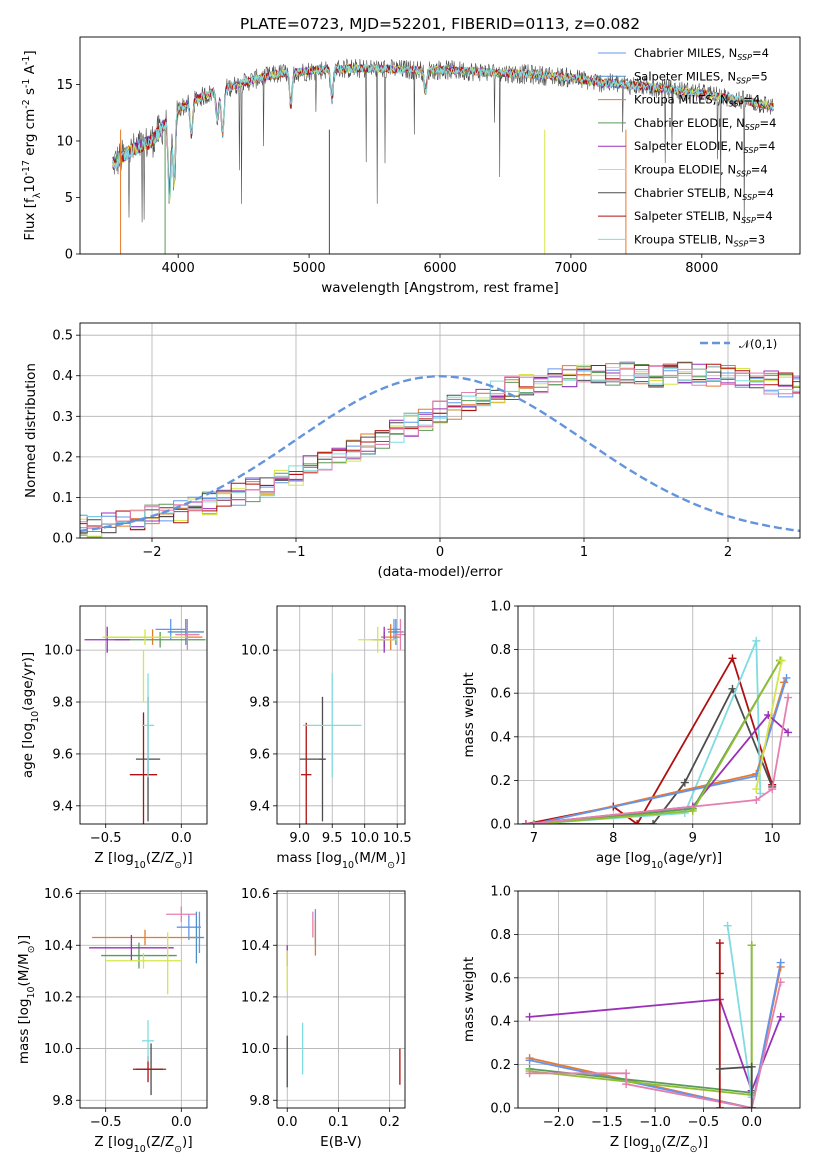  Describe the element at coordinates (701, 268) in the screenshot. I see `x-tick-label: 8000` at that location.